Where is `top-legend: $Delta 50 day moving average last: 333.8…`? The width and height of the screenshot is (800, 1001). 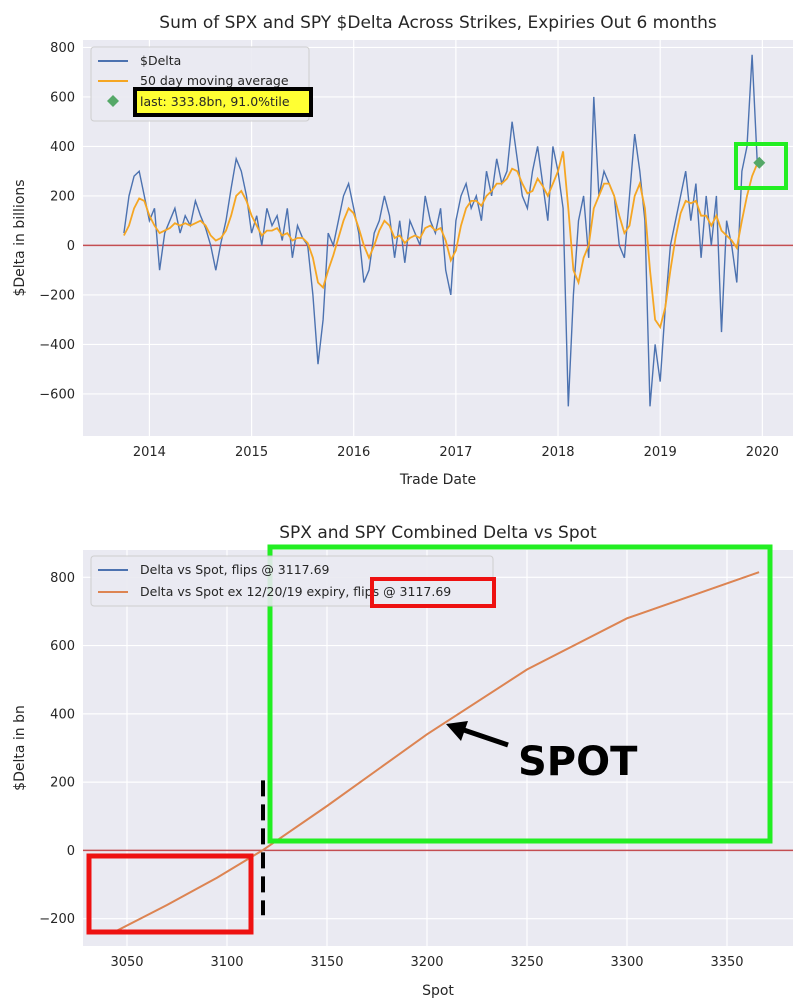
top-legend: $Delta 50 day moving average last: 333.8… is located at coordinates (201, 84).